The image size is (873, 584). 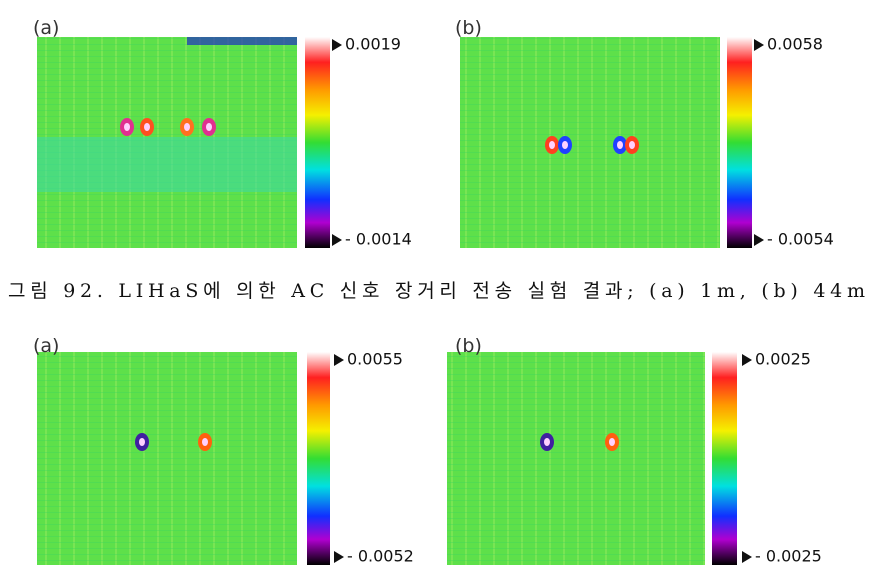 I want to click on color-bar-min: - 0.0052, so click(x=380, y=556).